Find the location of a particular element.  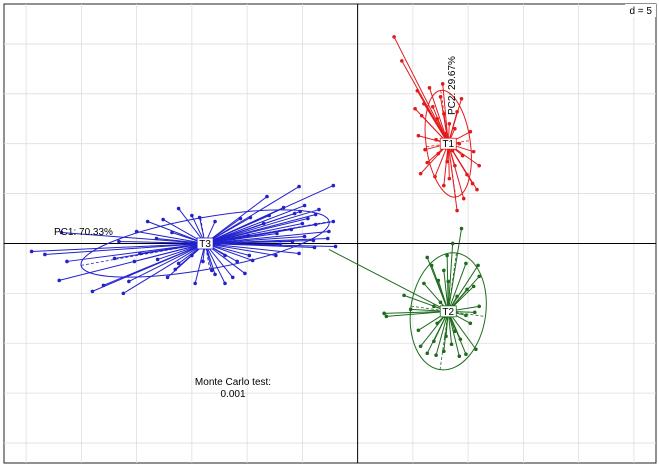

x-axis-label: PC1: 70.33% is located at coordinates (83, 232).